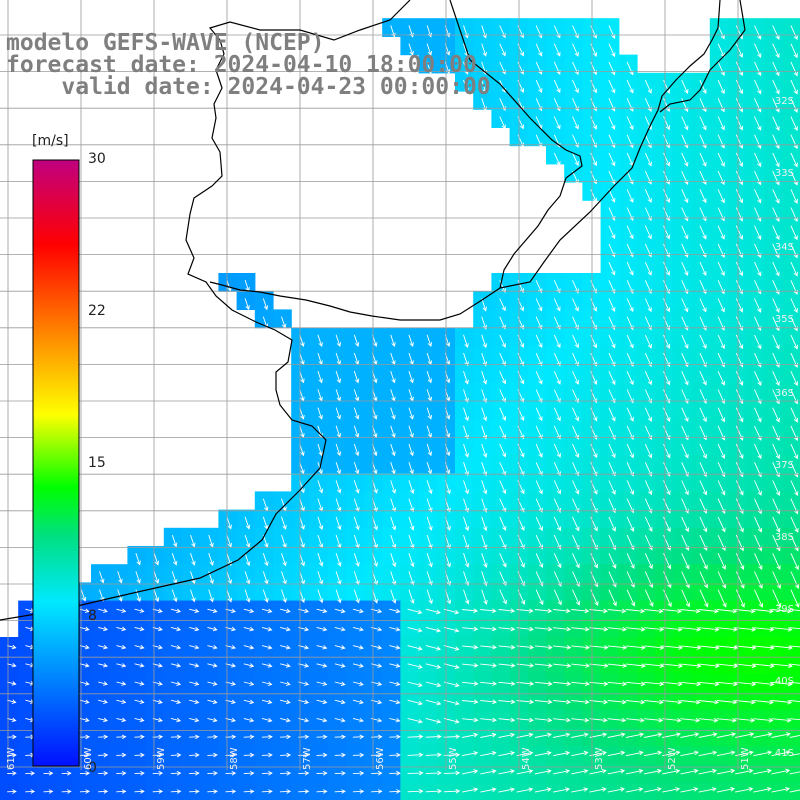 The image size is (800, 800). Describe the element at coordinates (50, 141) in the screenshot. I see `colorbar-unit: [m/s]` at that location.